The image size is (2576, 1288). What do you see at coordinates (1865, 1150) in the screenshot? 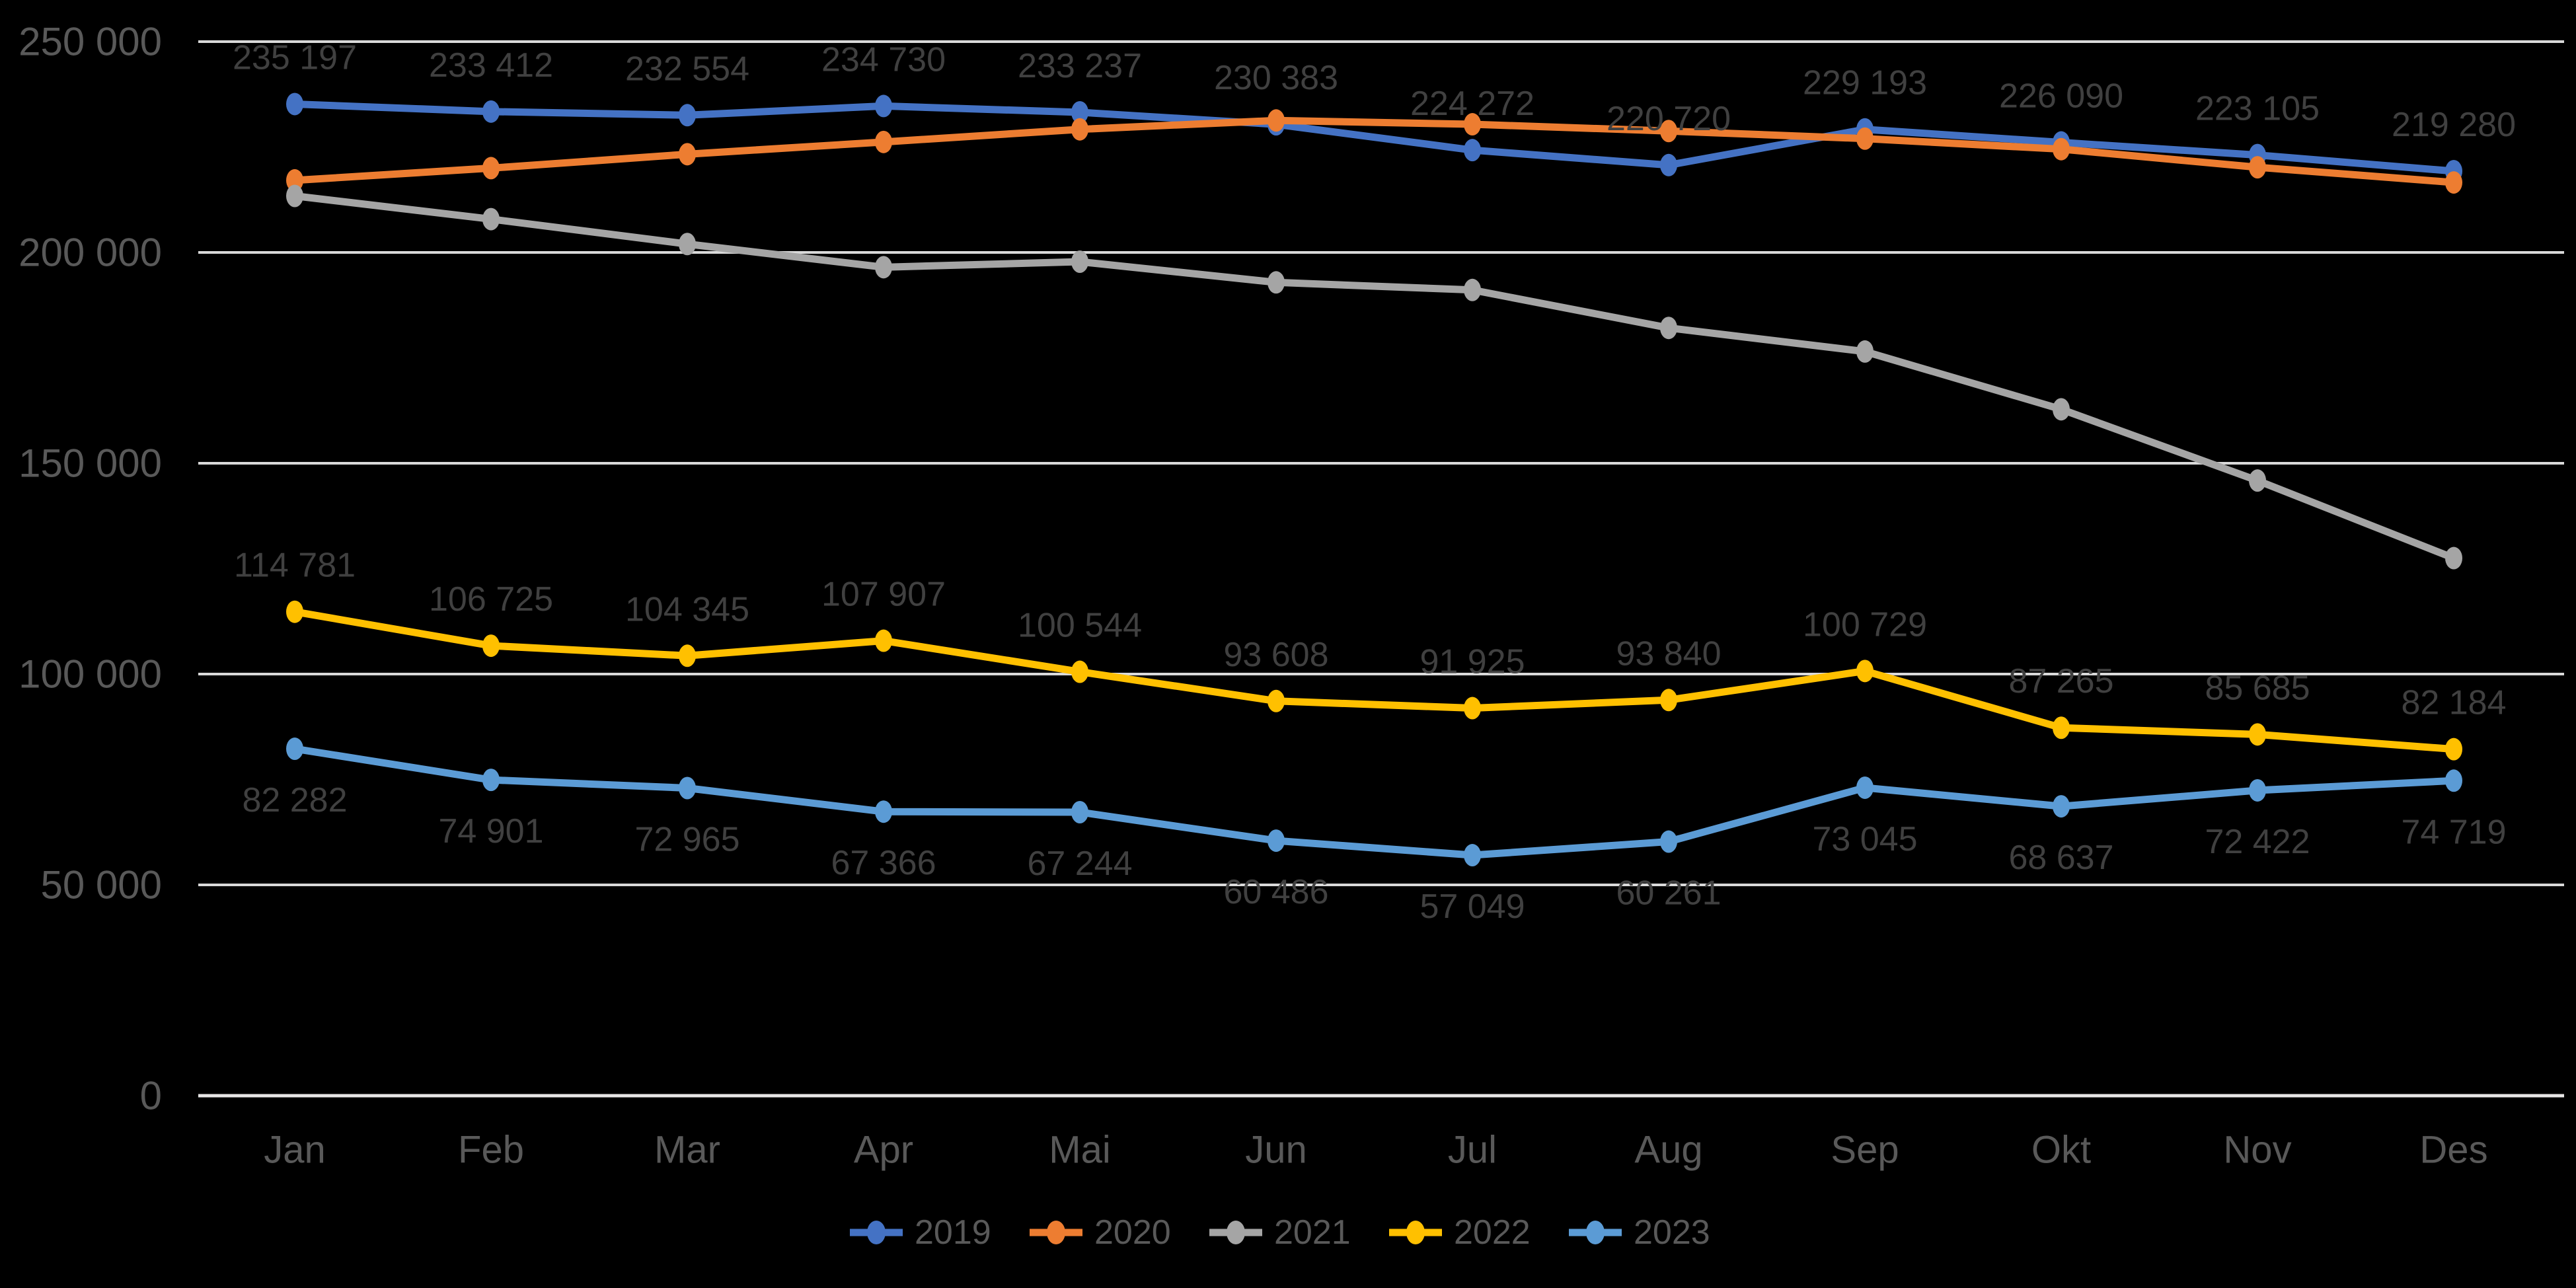
I see `x-axis-label-sep: Sep` at bounding box center [1865, 1150].